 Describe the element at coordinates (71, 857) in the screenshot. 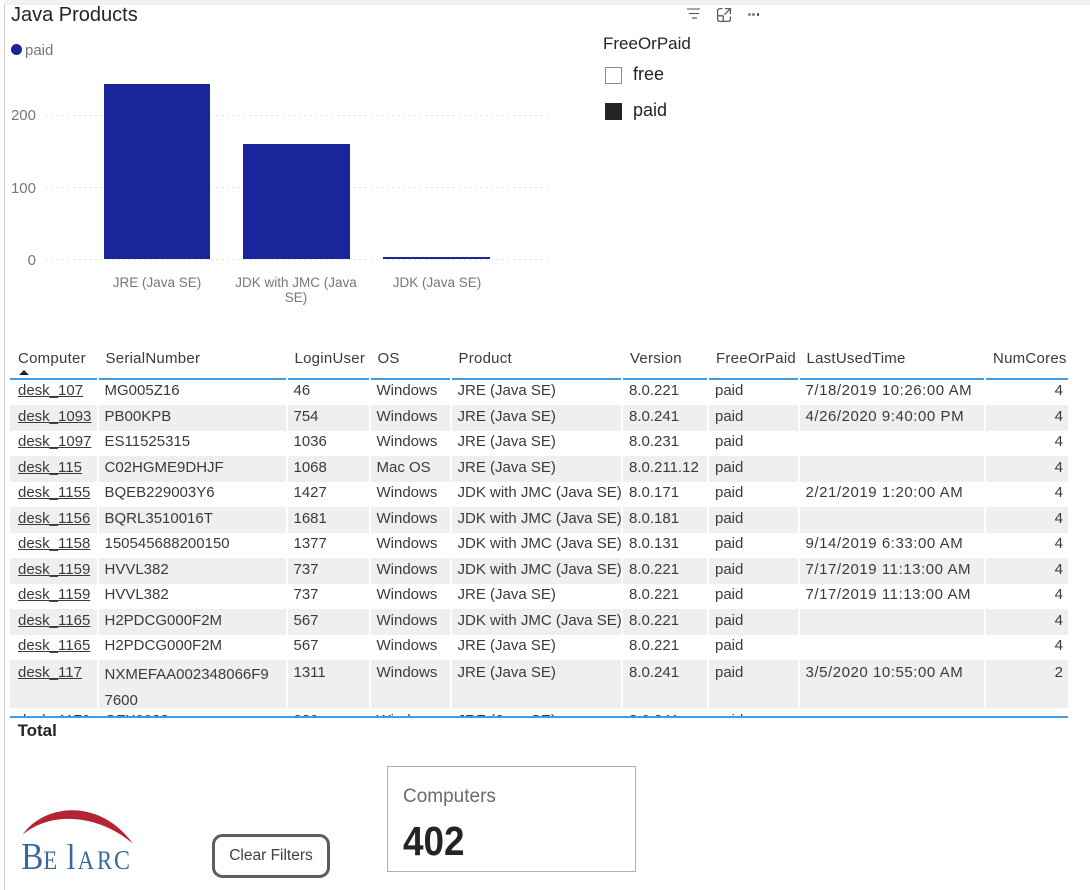

I see `svg-text: l` at that location.